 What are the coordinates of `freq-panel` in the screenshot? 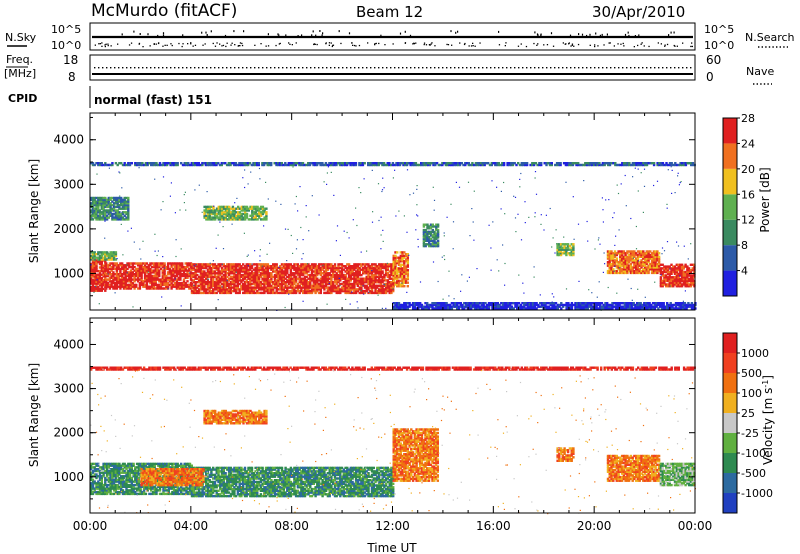 It's located at (392, 67).